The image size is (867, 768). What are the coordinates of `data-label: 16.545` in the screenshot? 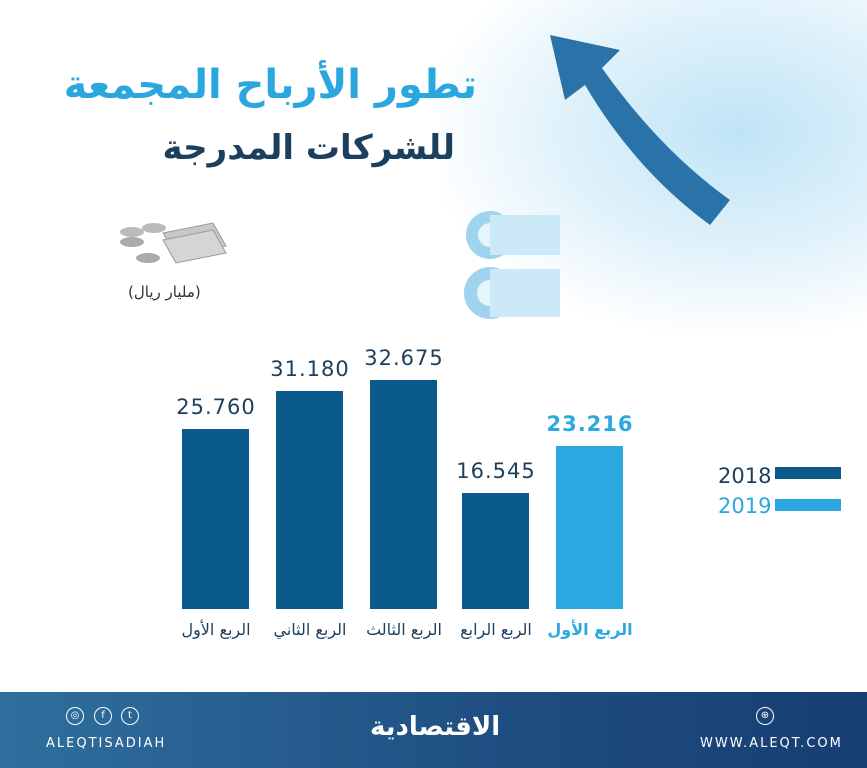 It's located at (496, 471).